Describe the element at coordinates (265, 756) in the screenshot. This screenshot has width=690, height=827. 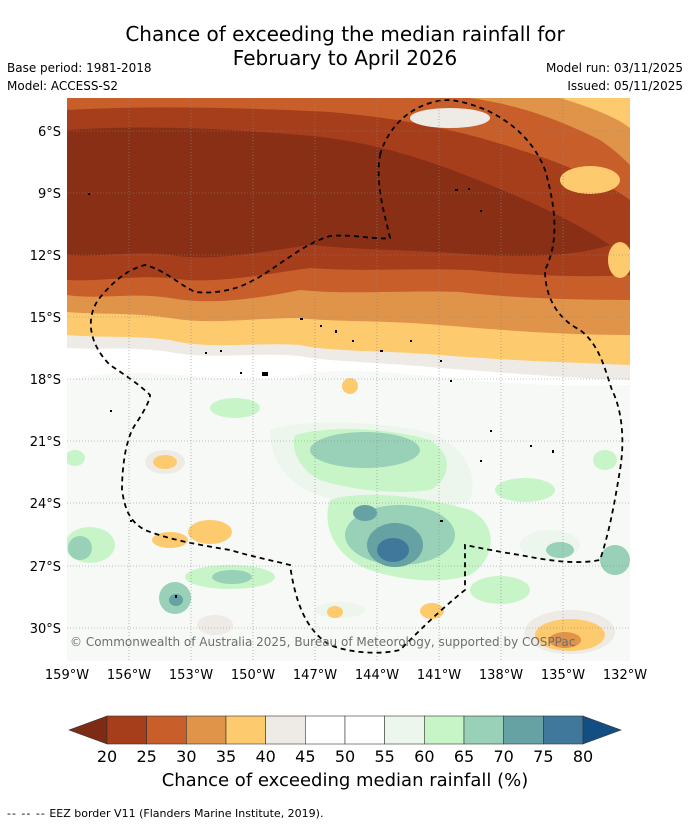
I see `colorbar-tick-label: 40` at that location.